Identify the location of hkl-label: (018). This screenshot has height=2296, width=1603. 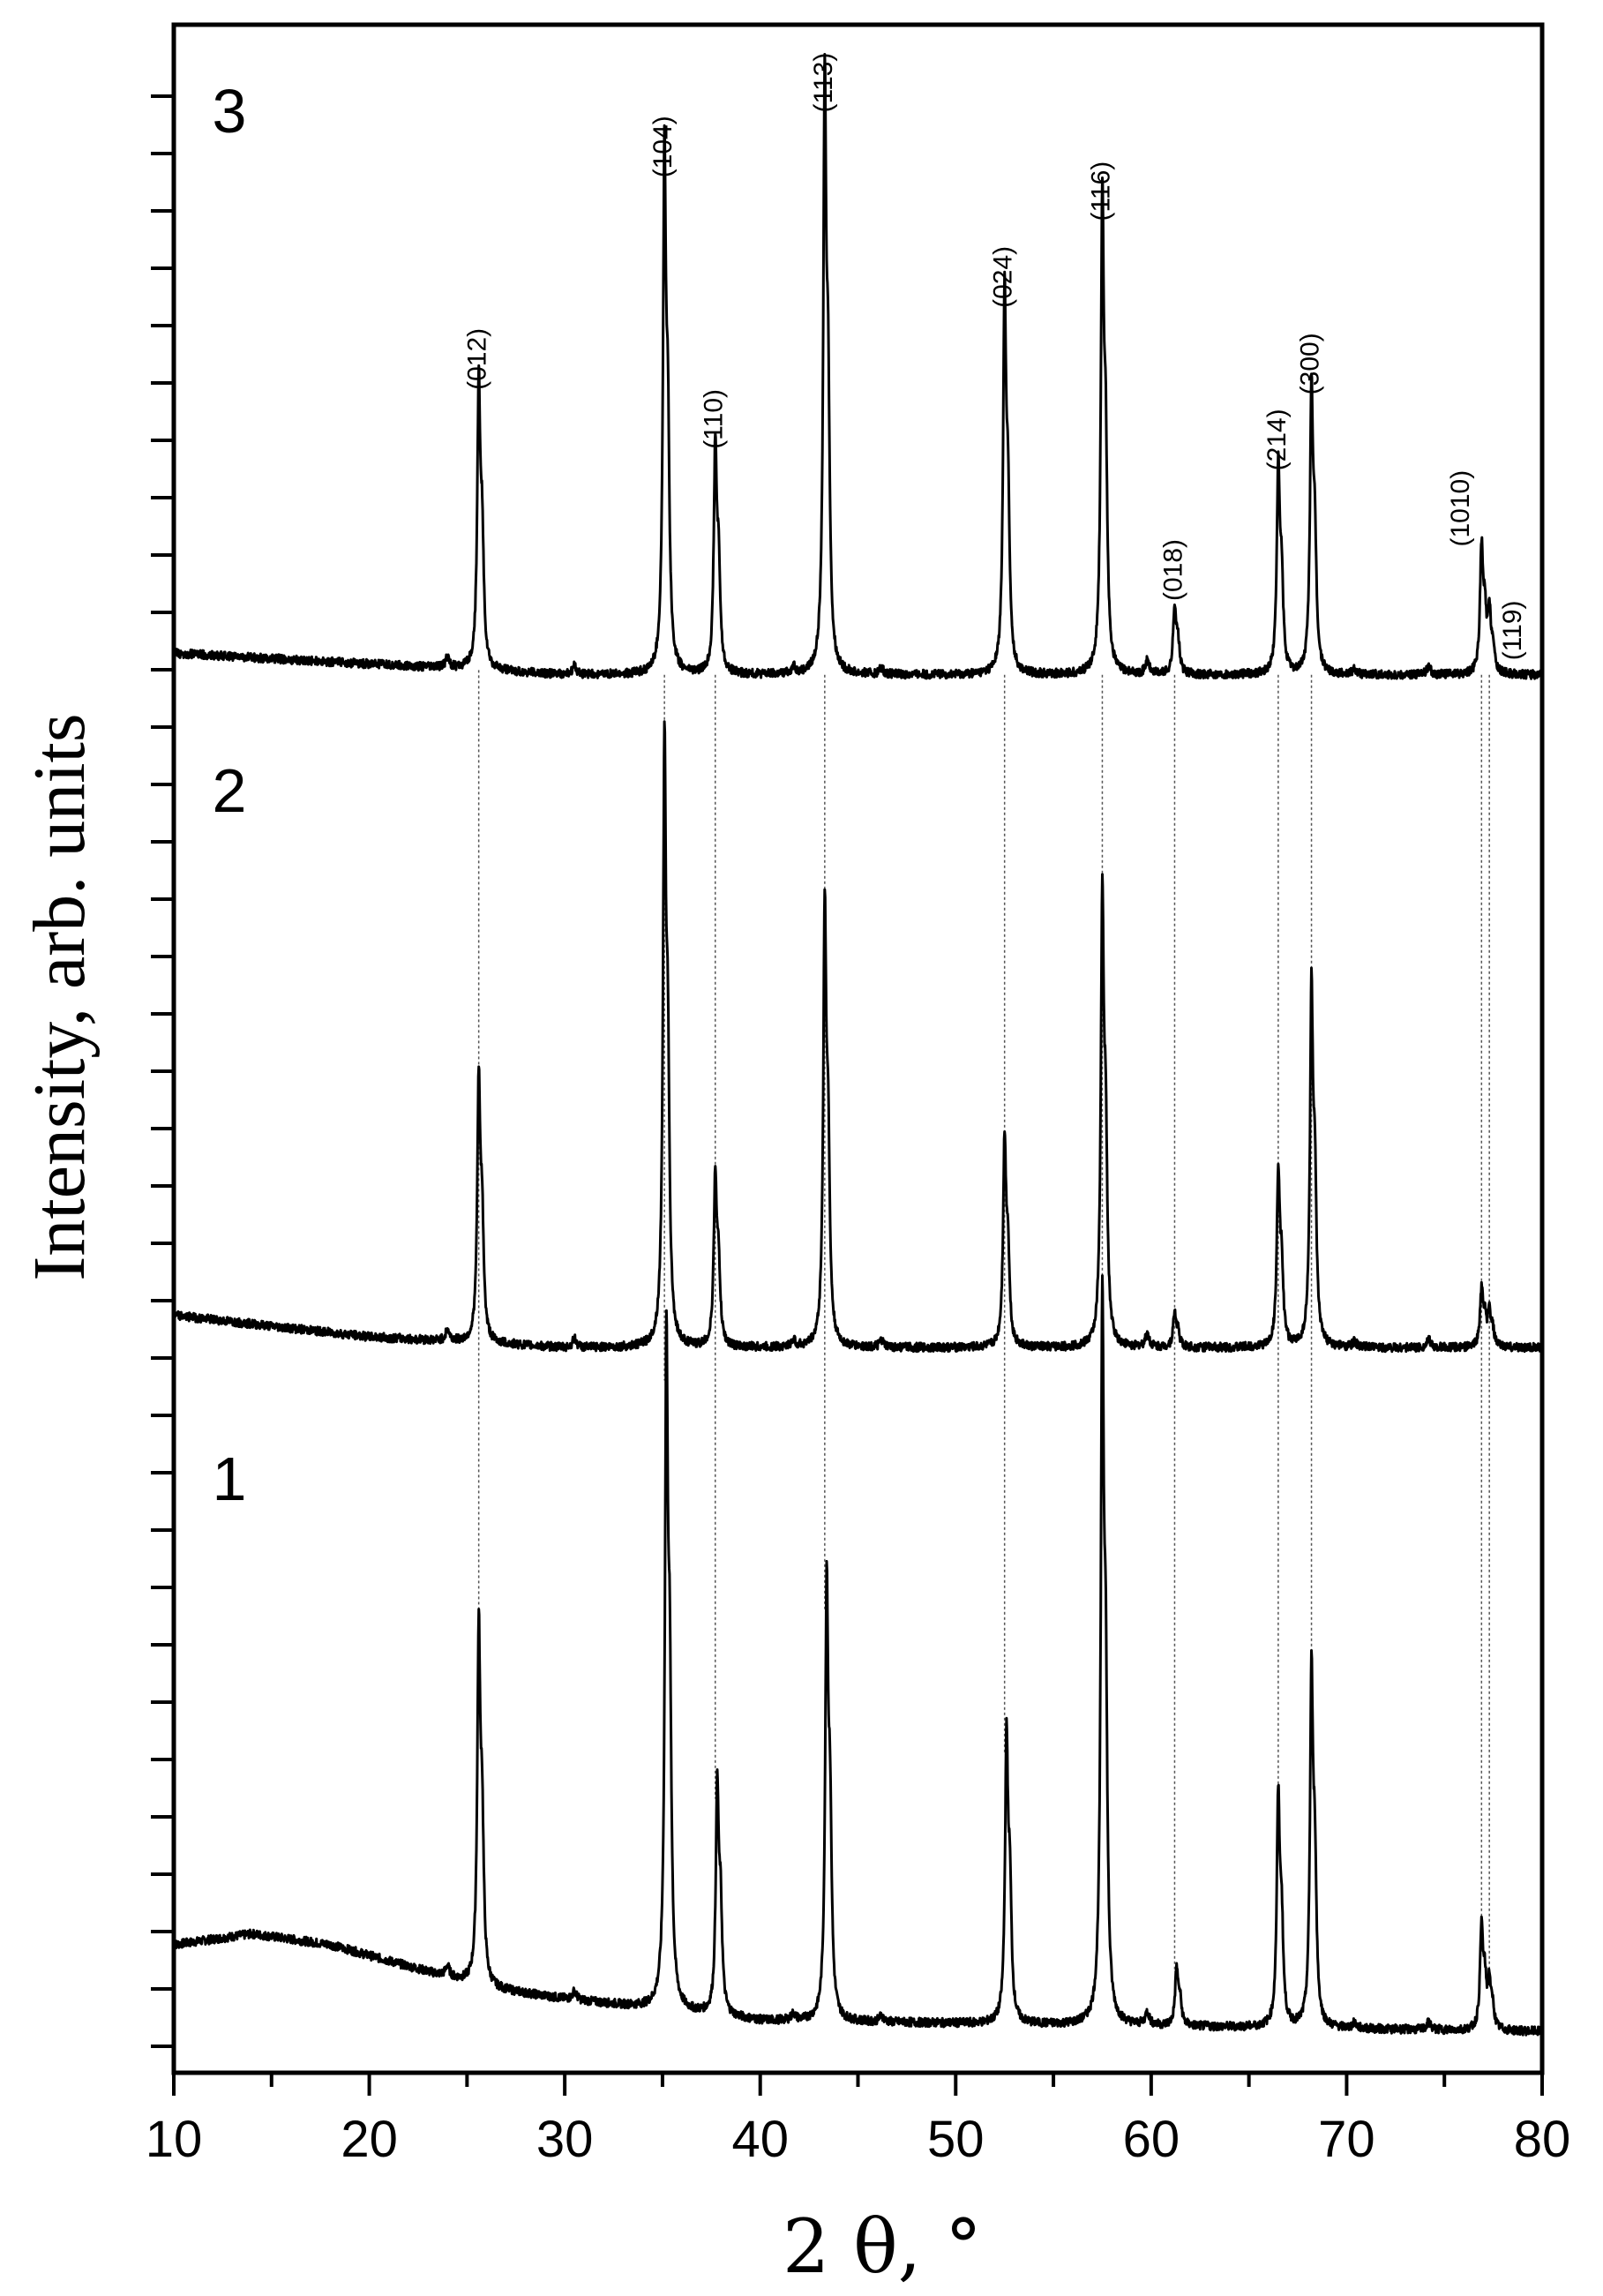
(1173, 570).